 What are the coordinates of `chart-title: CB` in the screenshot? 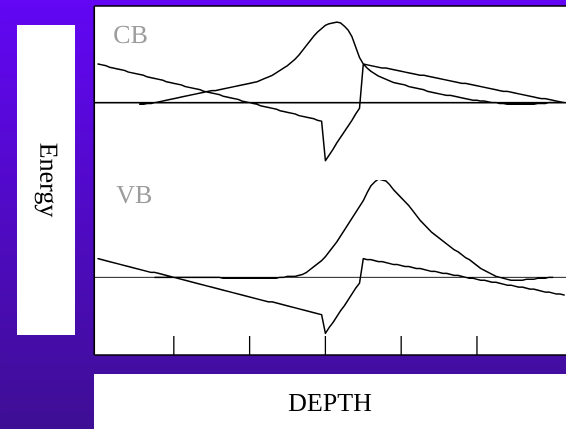 It's located at (130, 35).